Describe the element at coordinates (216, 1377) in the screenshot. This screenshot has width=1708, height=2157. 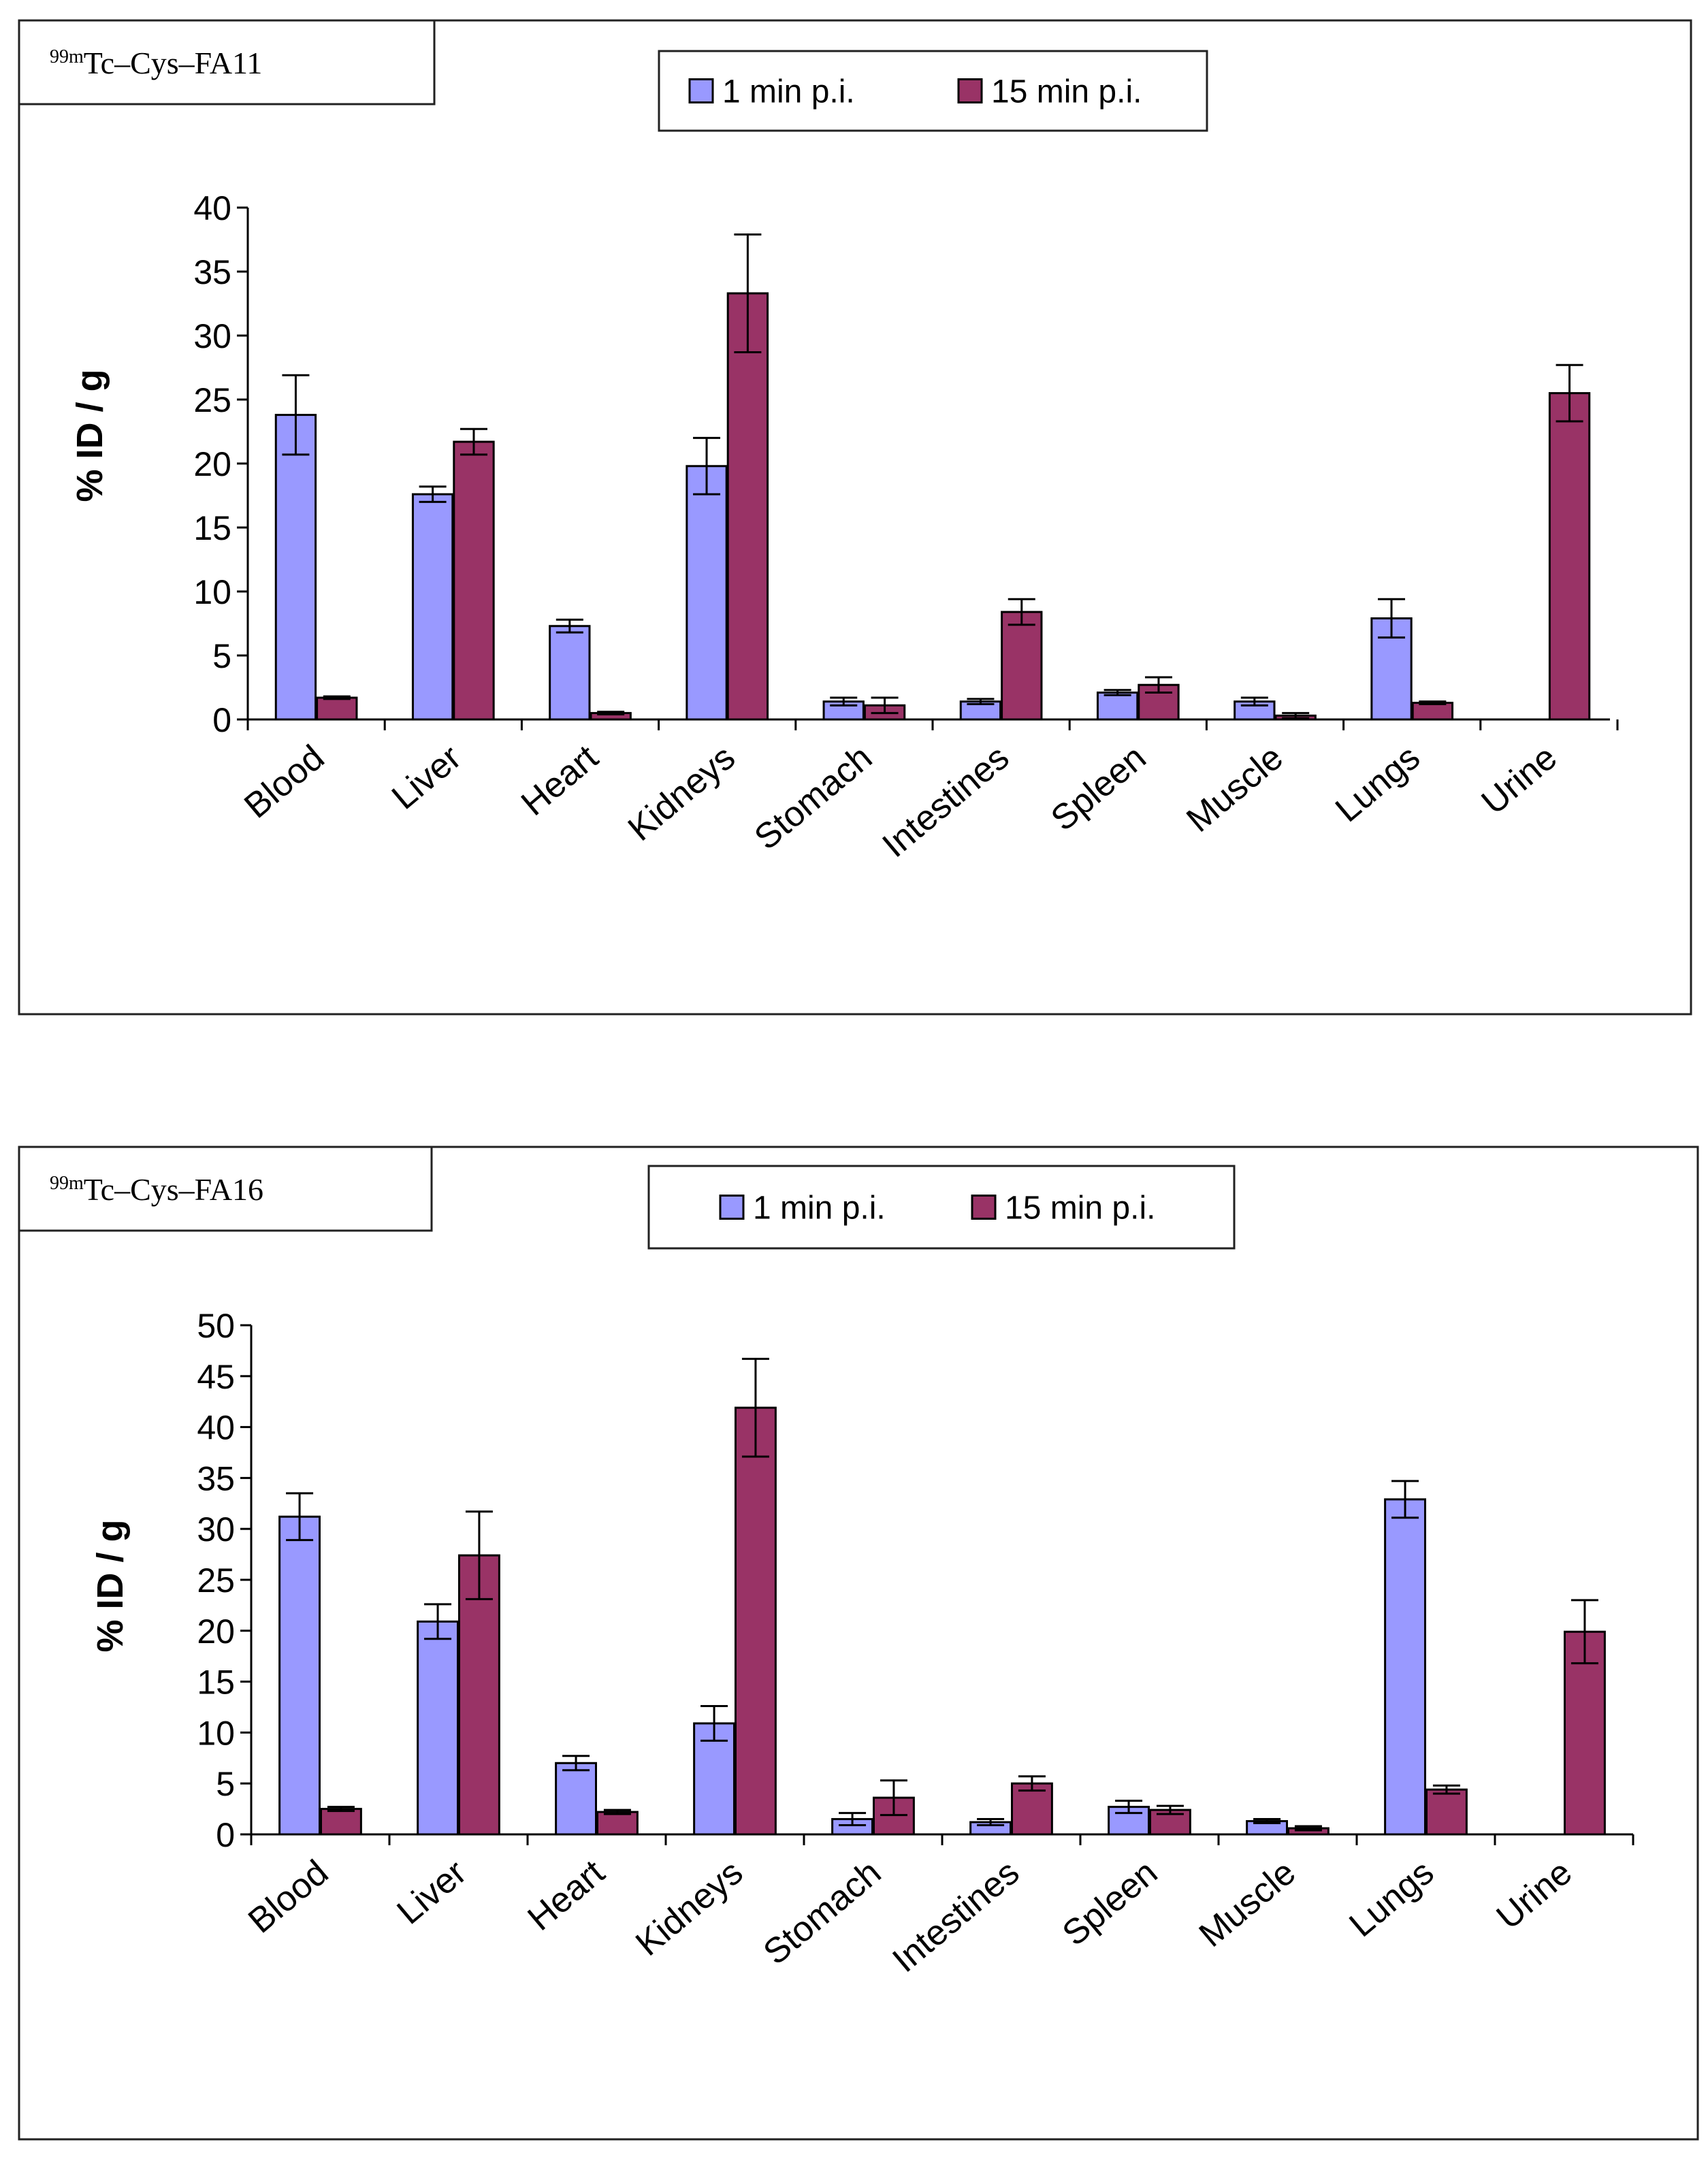
I see `y-tick-label: 45` at that location.